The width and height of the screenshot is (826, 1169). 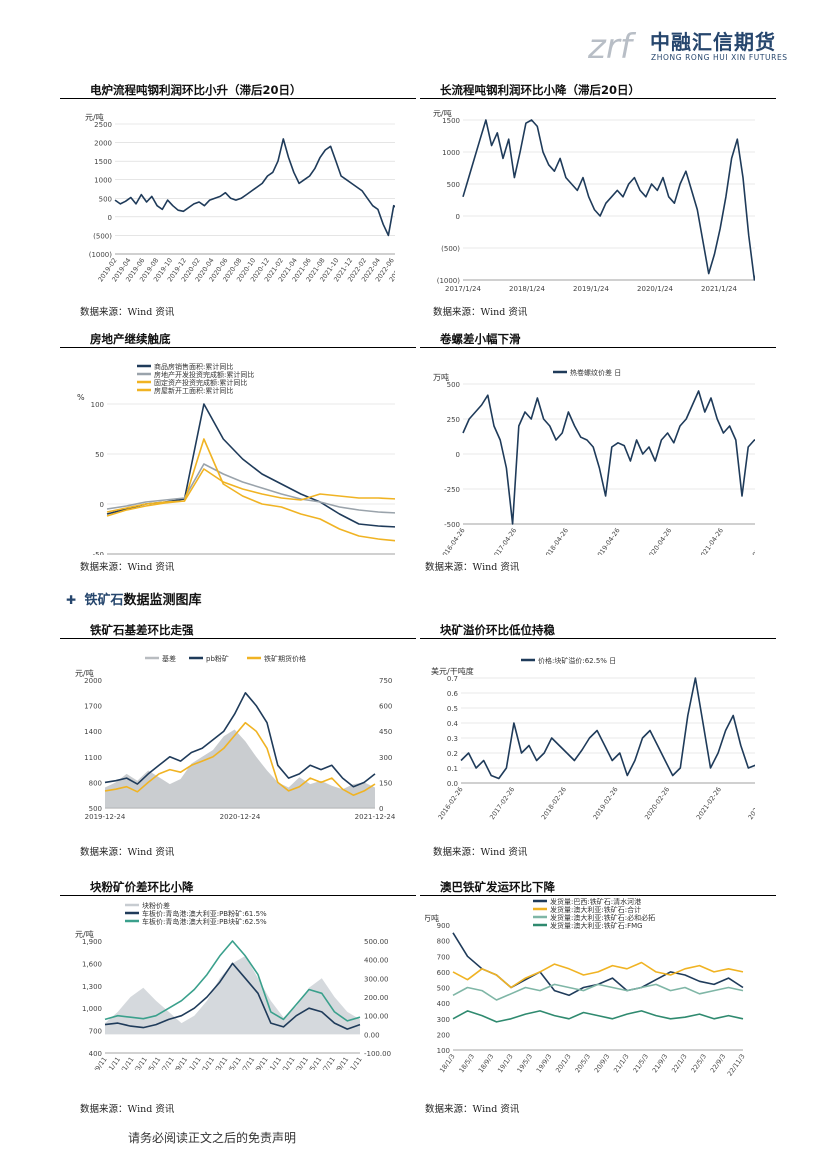 I want to click on y2-tick-label: 300, so click(x=385, y=758).